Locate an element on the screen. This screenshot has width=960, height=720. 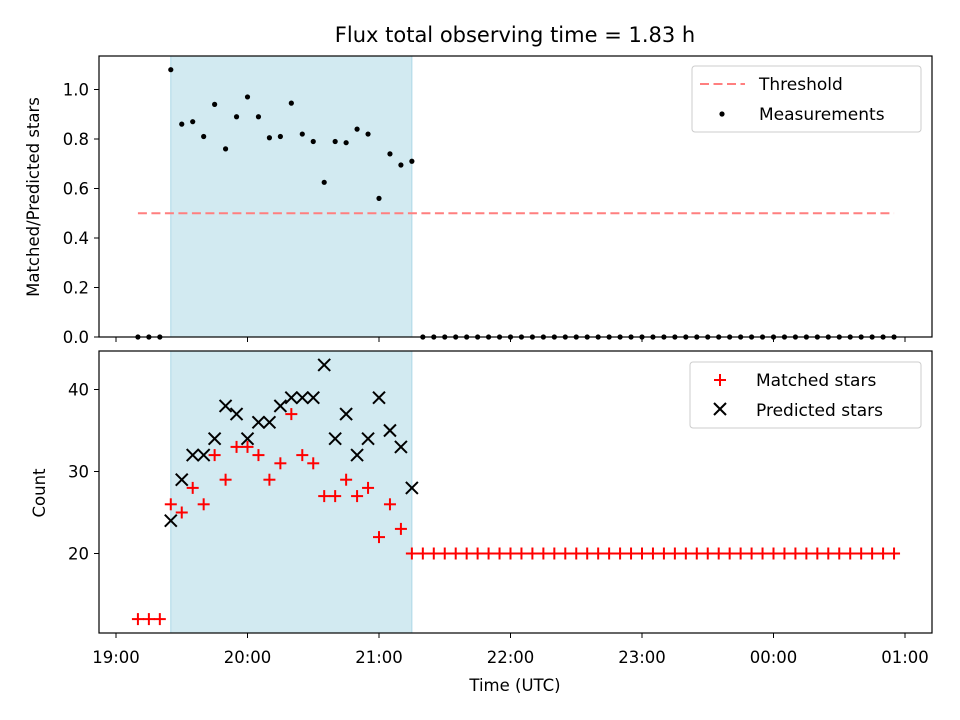
top-legend-box is located at coordinates (806, 99).